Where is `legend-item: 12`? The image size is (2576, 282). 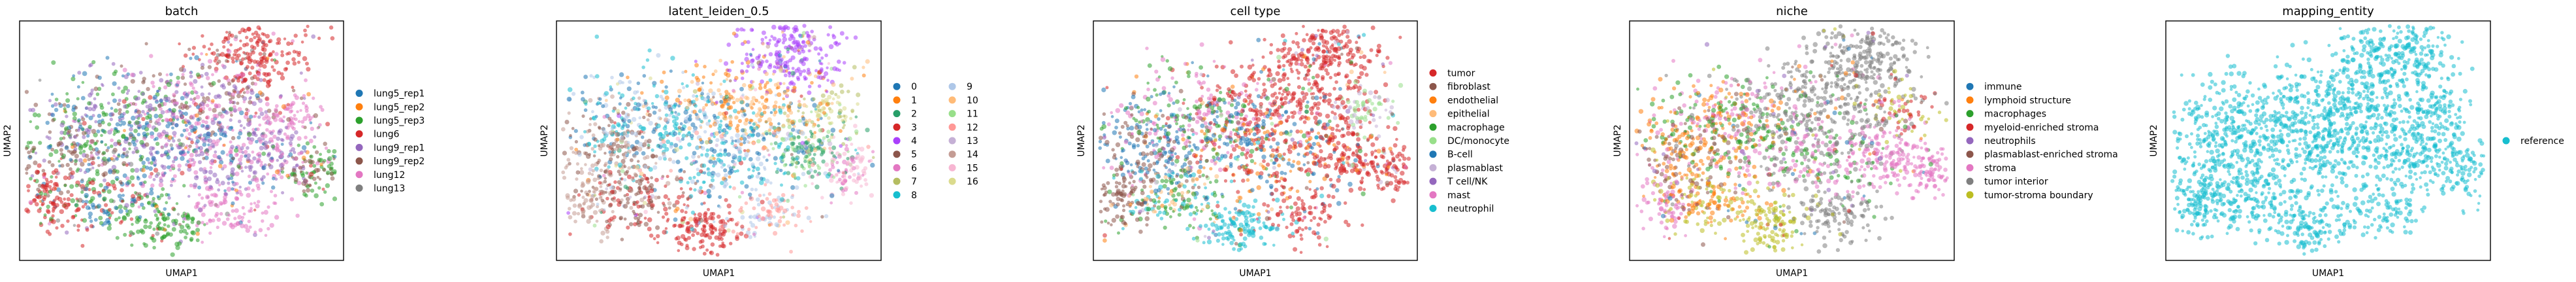 legend-item: 12 is located at coordinates (963, 127).